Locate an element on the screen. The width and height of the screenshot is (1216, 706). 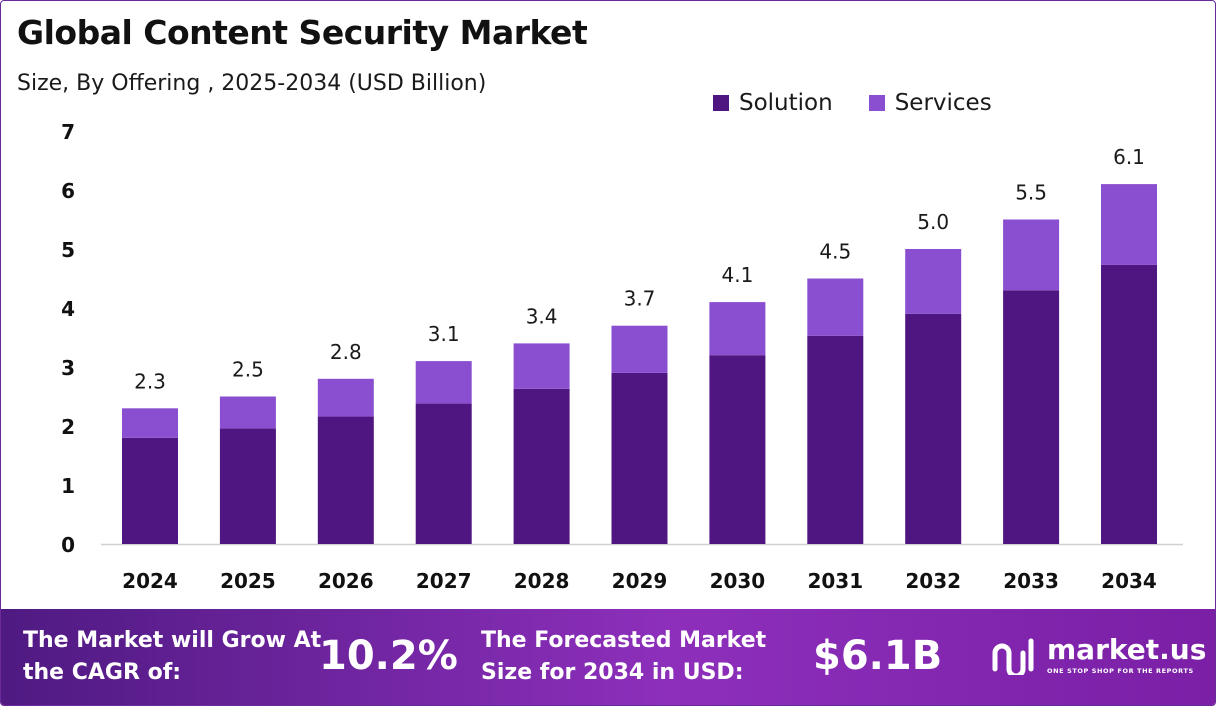
y-tick-label: 5 is located at coordinates (68, 250).